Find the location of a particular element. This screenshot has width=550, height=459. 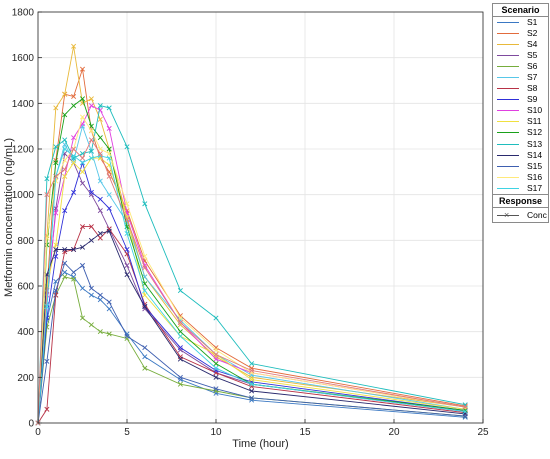

legend-item-s7: S7 is located at coordinates (520, 77).